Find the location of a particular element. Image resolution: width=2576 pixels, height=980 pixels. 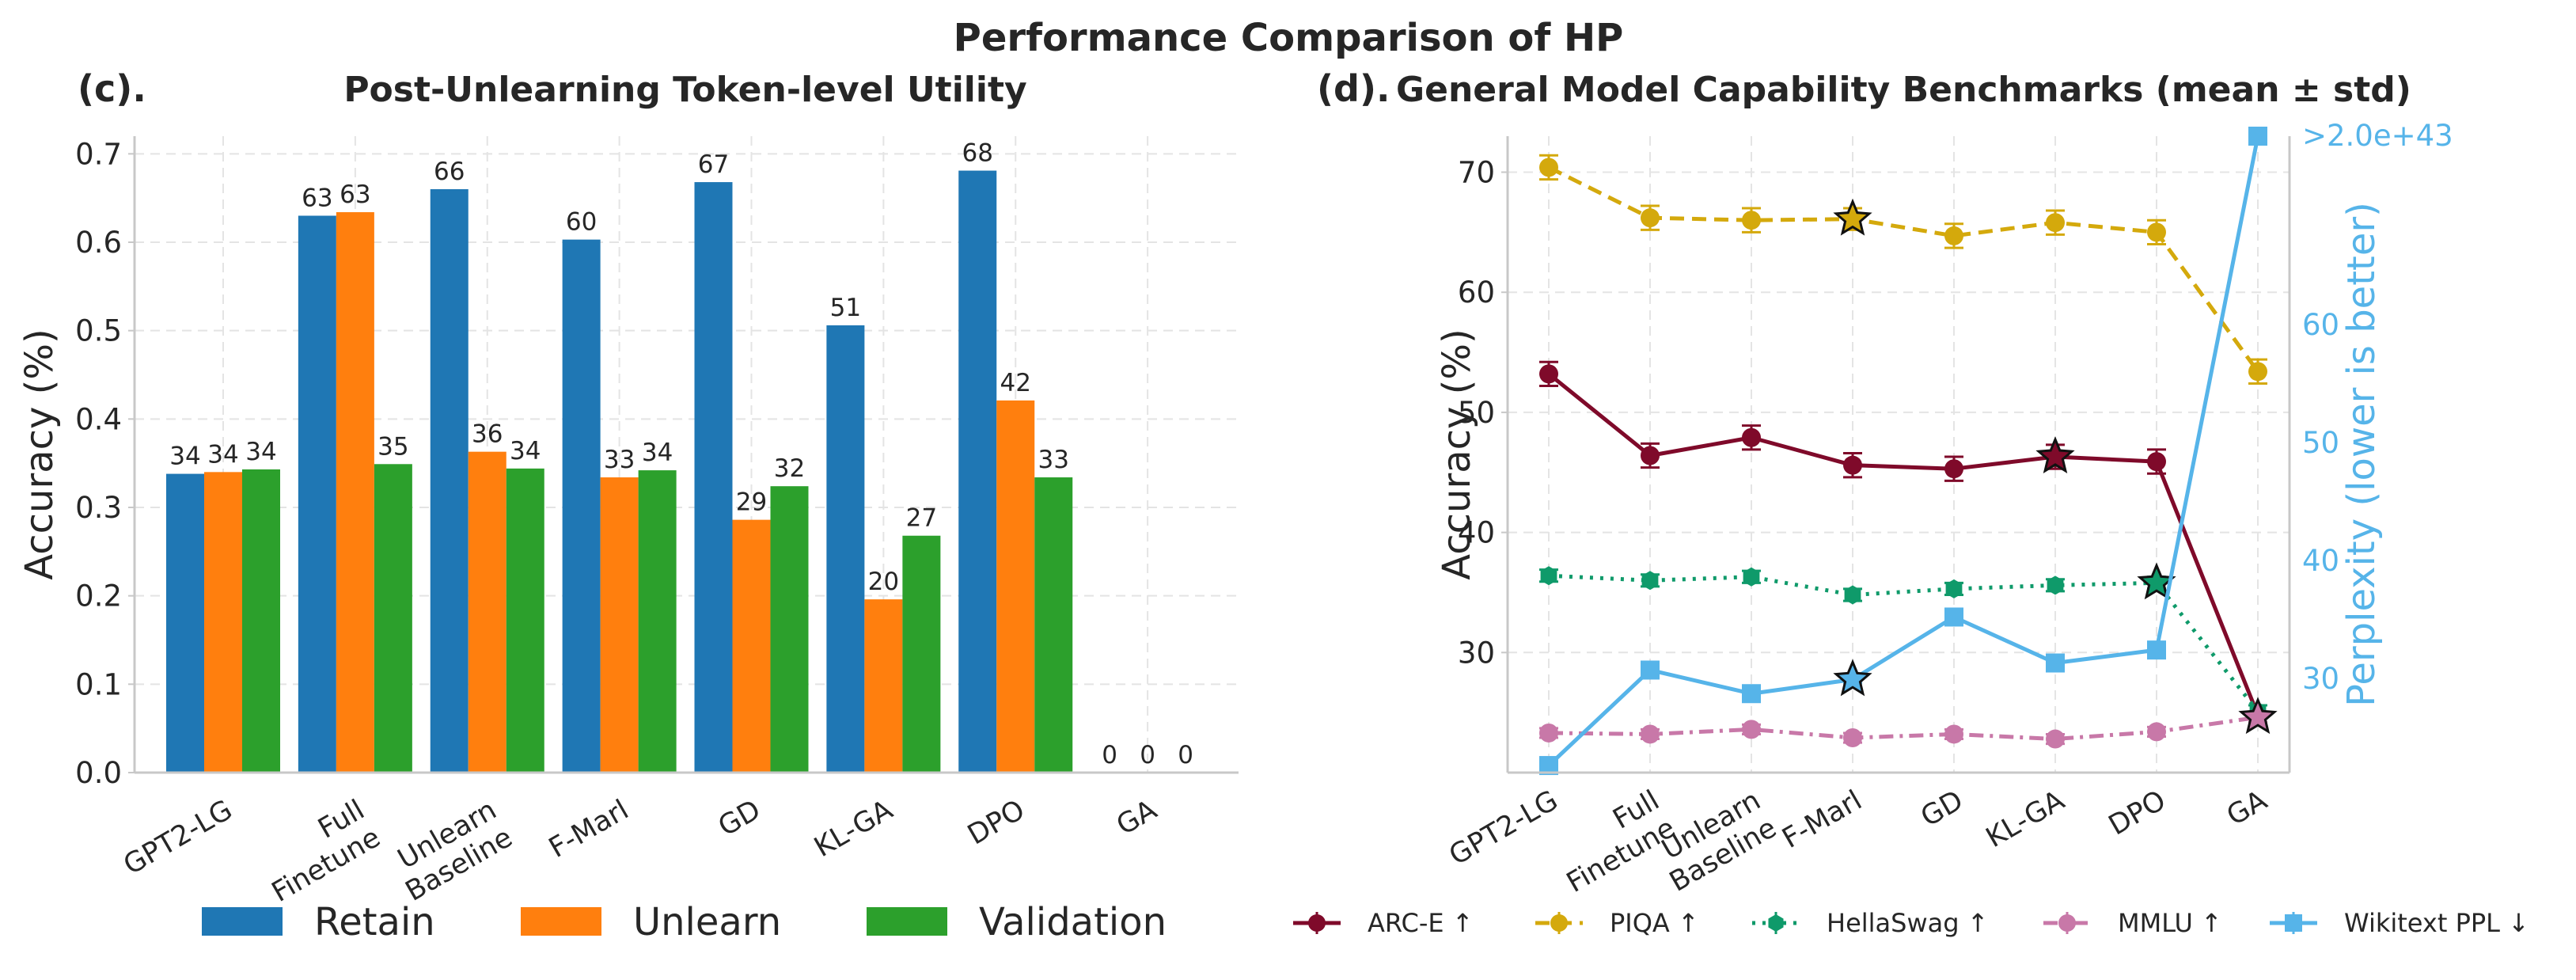

line-chart-x-tick-label: KL-GA is located at coordinates (2025, 819).